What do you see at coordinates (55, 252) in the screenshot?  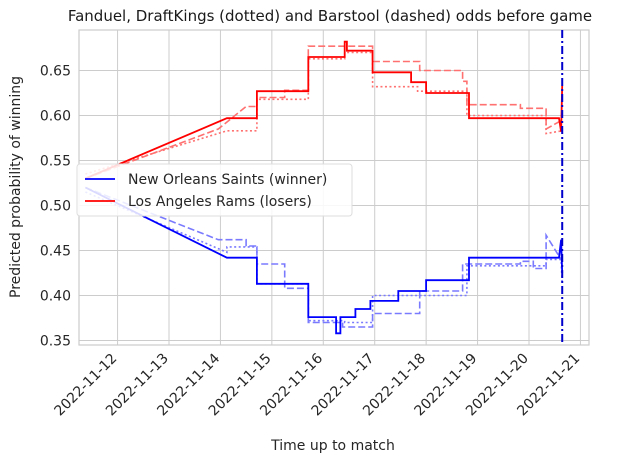 I see `y-tick-label: 0.45` at bounding box center [55, 252].